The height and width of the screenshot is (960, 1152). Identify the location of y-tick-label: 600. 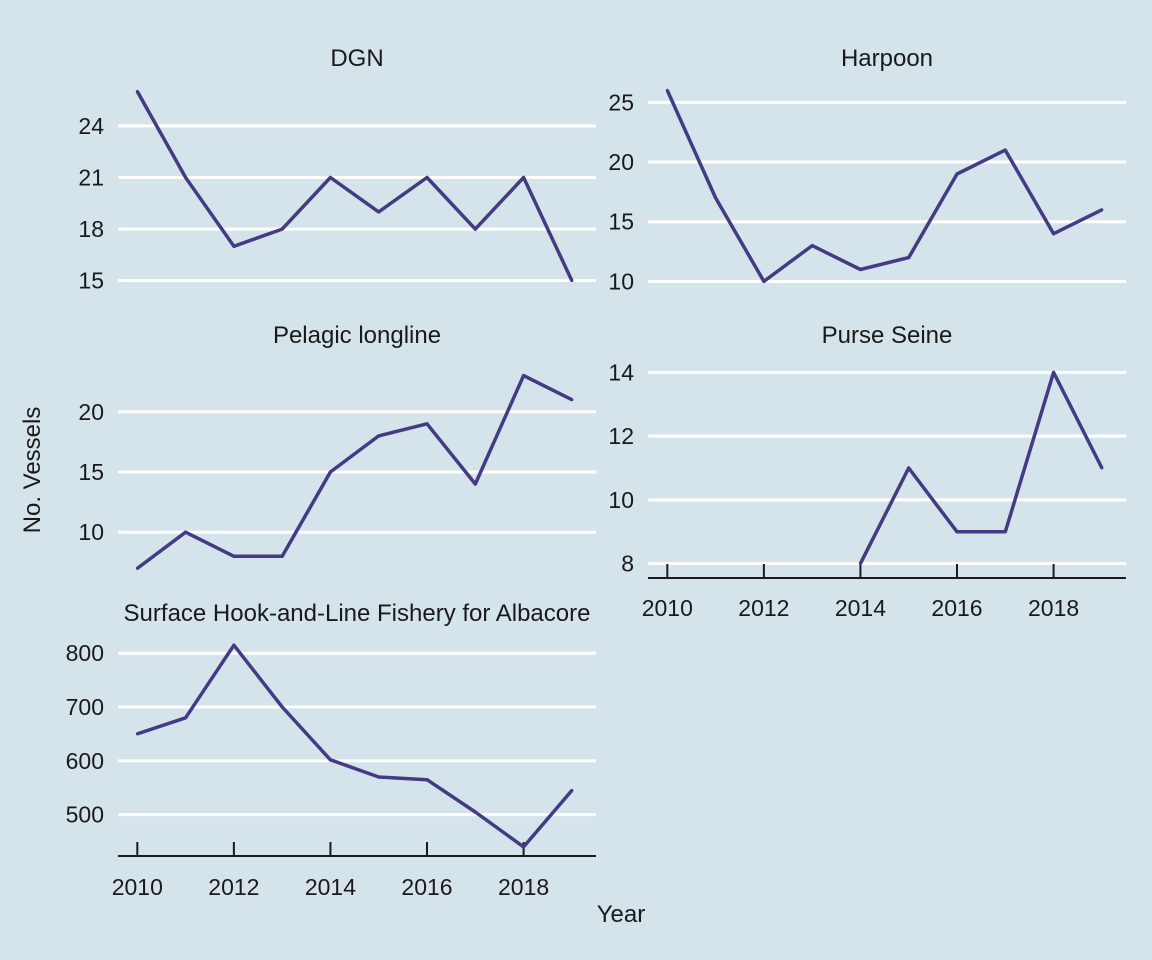
(85, 761).